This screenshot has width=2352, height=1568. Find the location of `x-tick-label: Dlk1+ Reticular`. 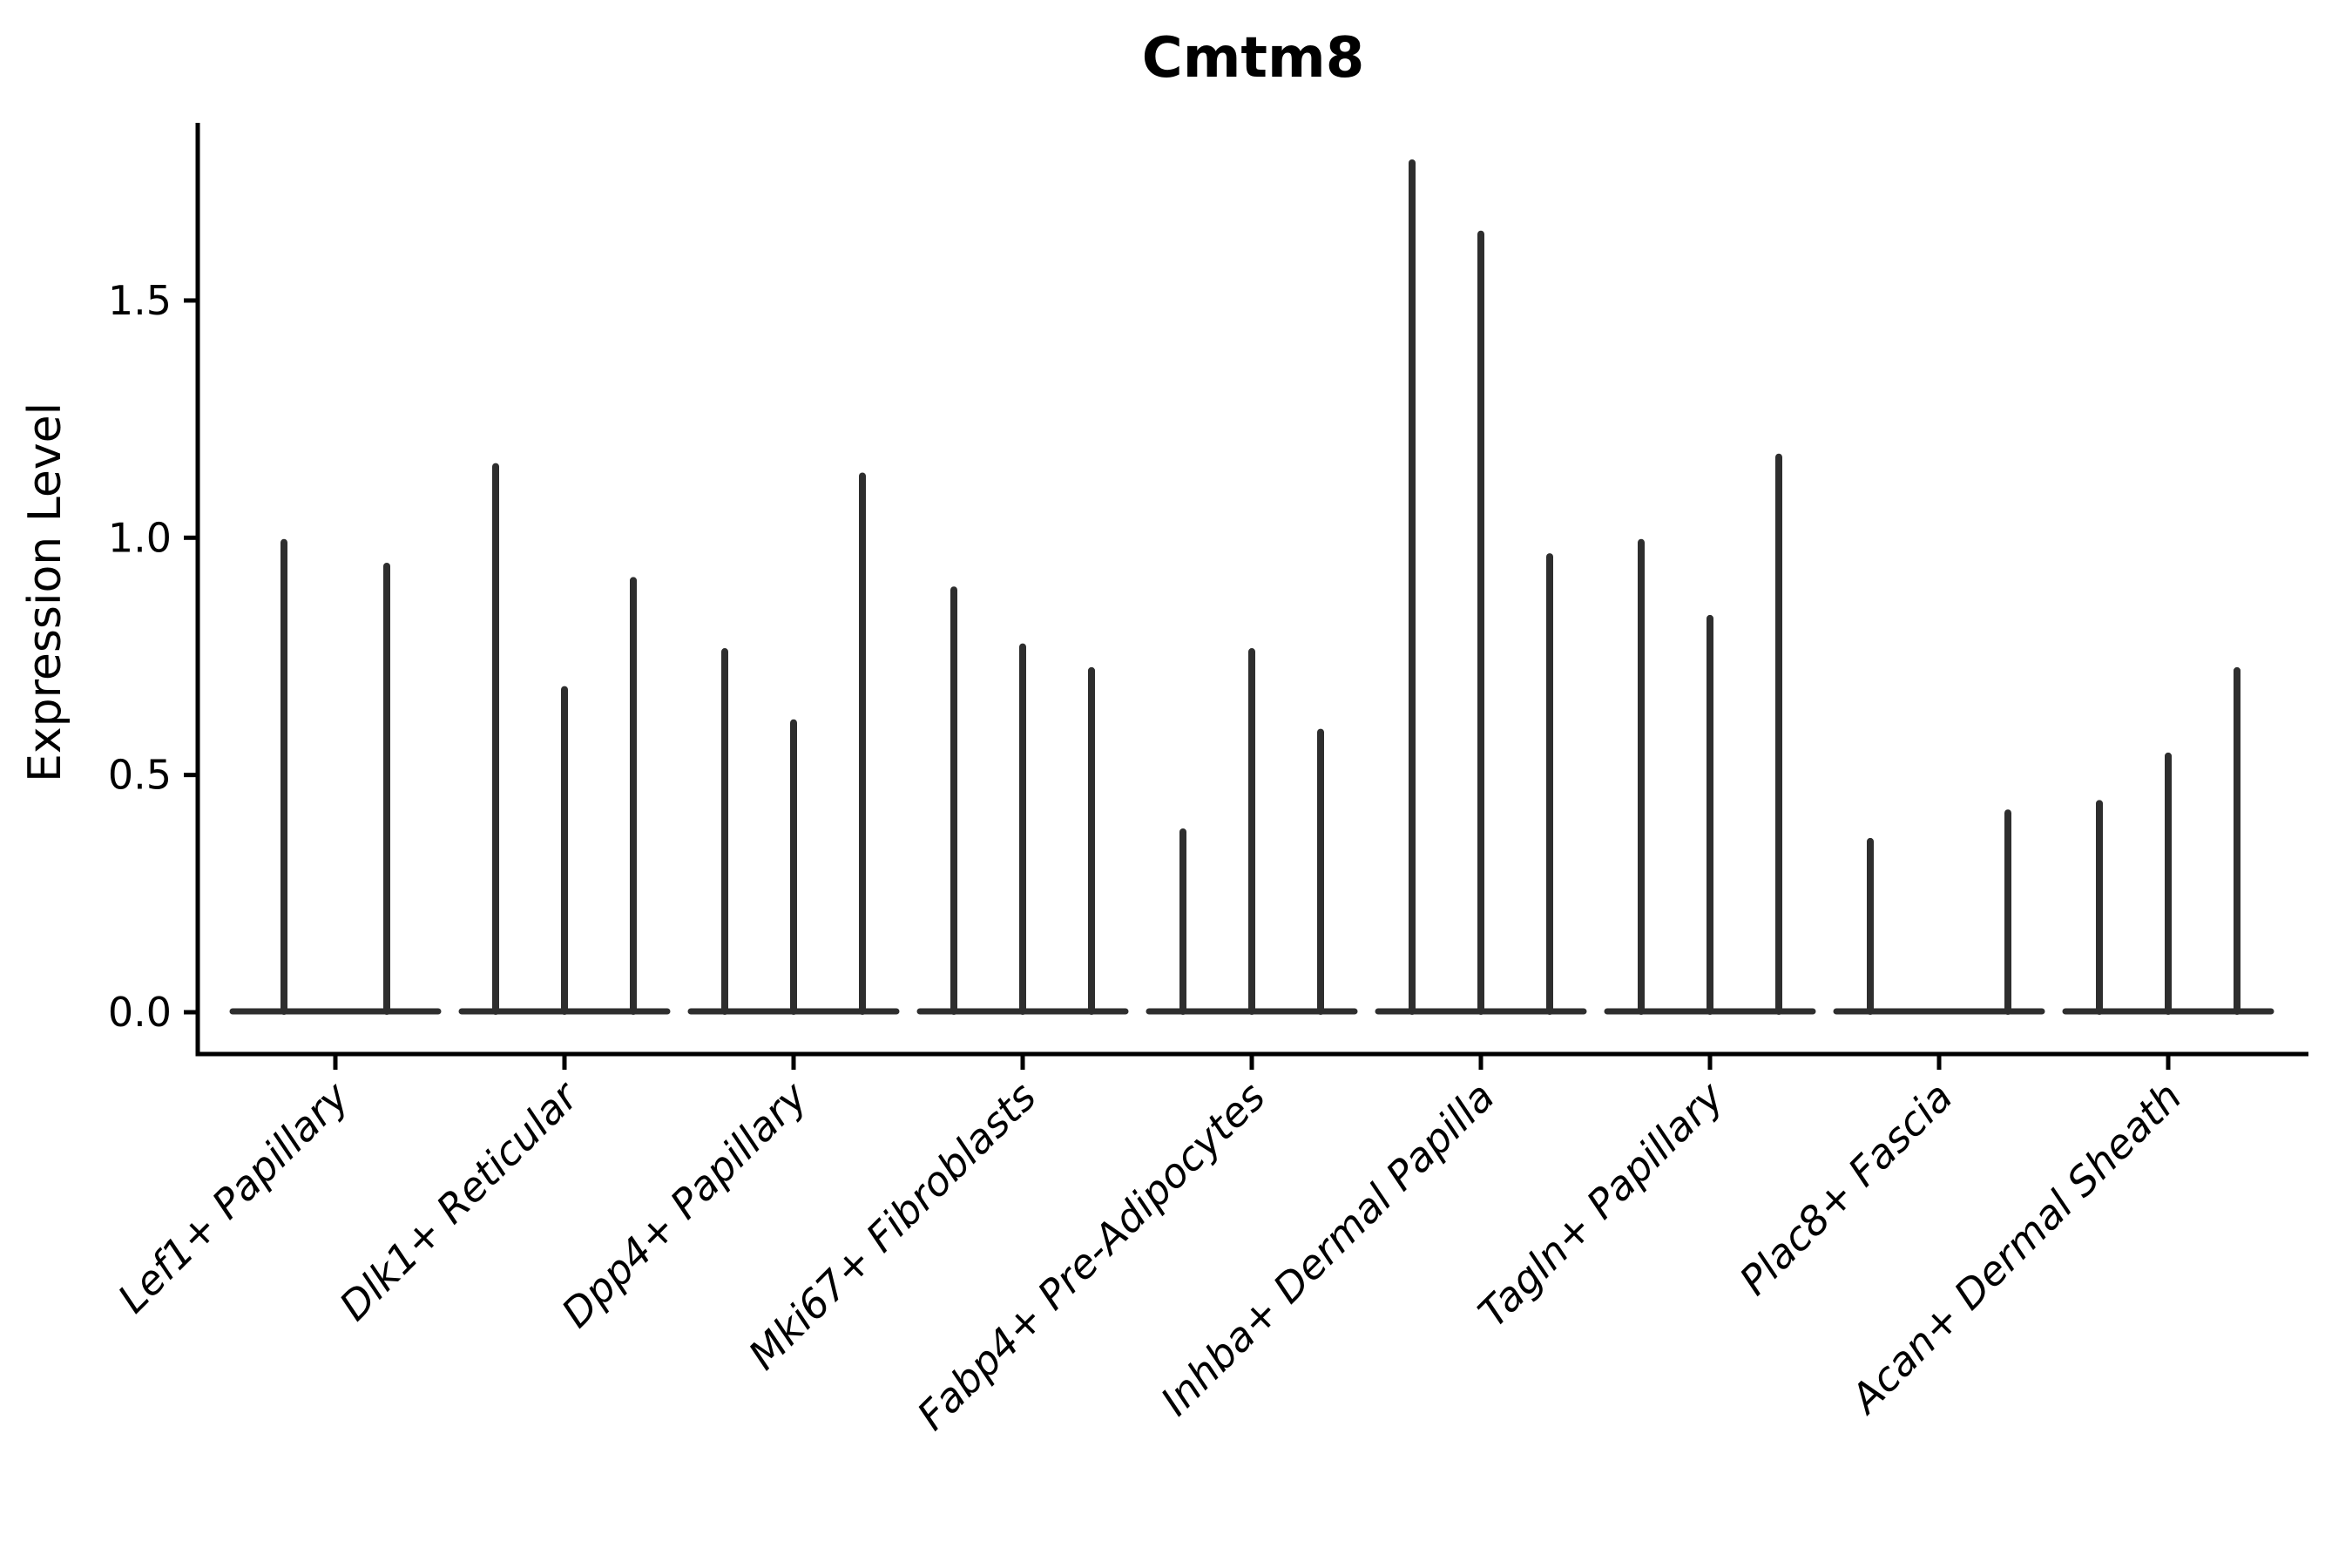

x-tick-label: Dlk1+ Reticular is located at coordinates (460, 1200).